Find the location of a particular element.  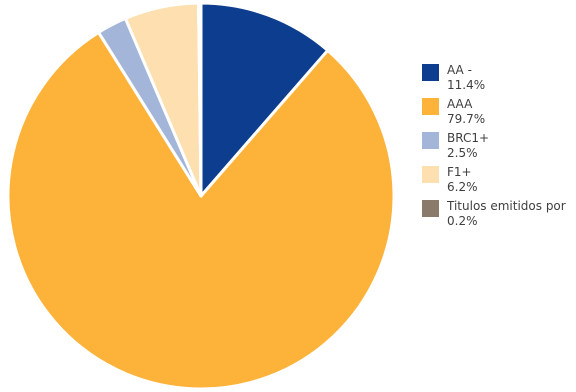

legend-value: 11.4% is located at coordinates (509, 85).